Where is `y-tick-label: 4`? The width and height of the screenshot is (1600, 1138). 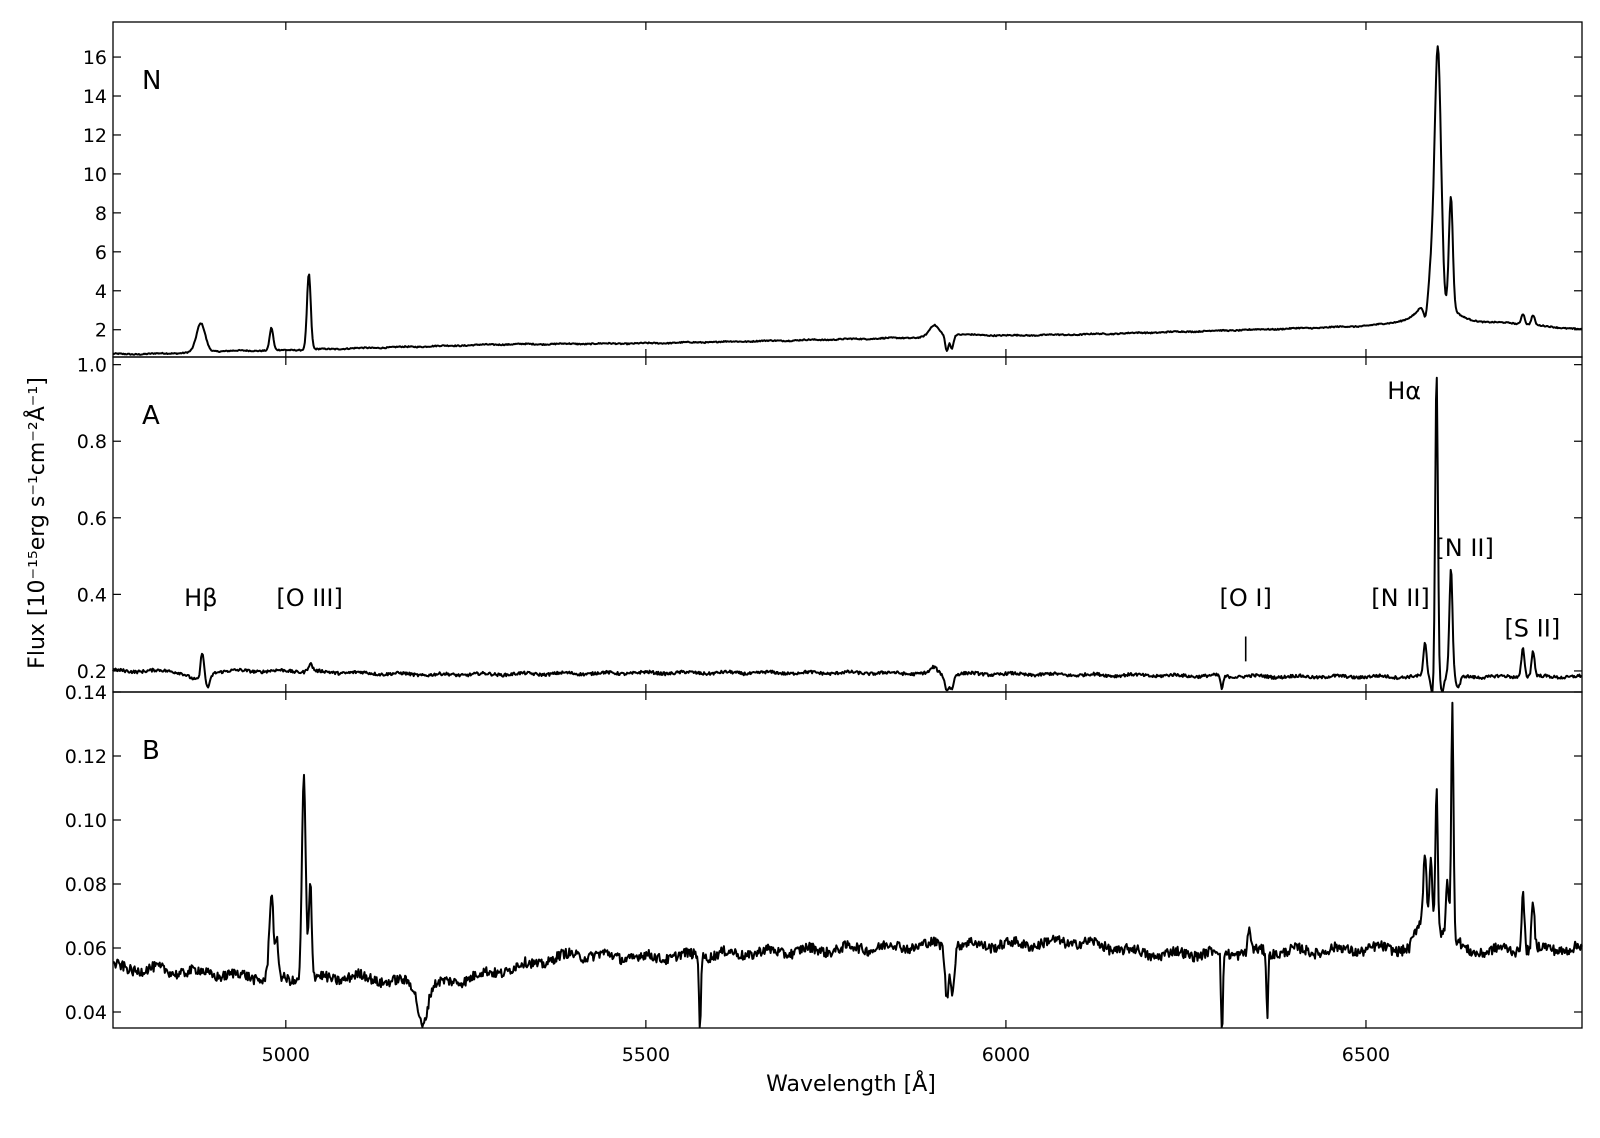
y-tick-label: 4 is located at coordinates (101, 292).